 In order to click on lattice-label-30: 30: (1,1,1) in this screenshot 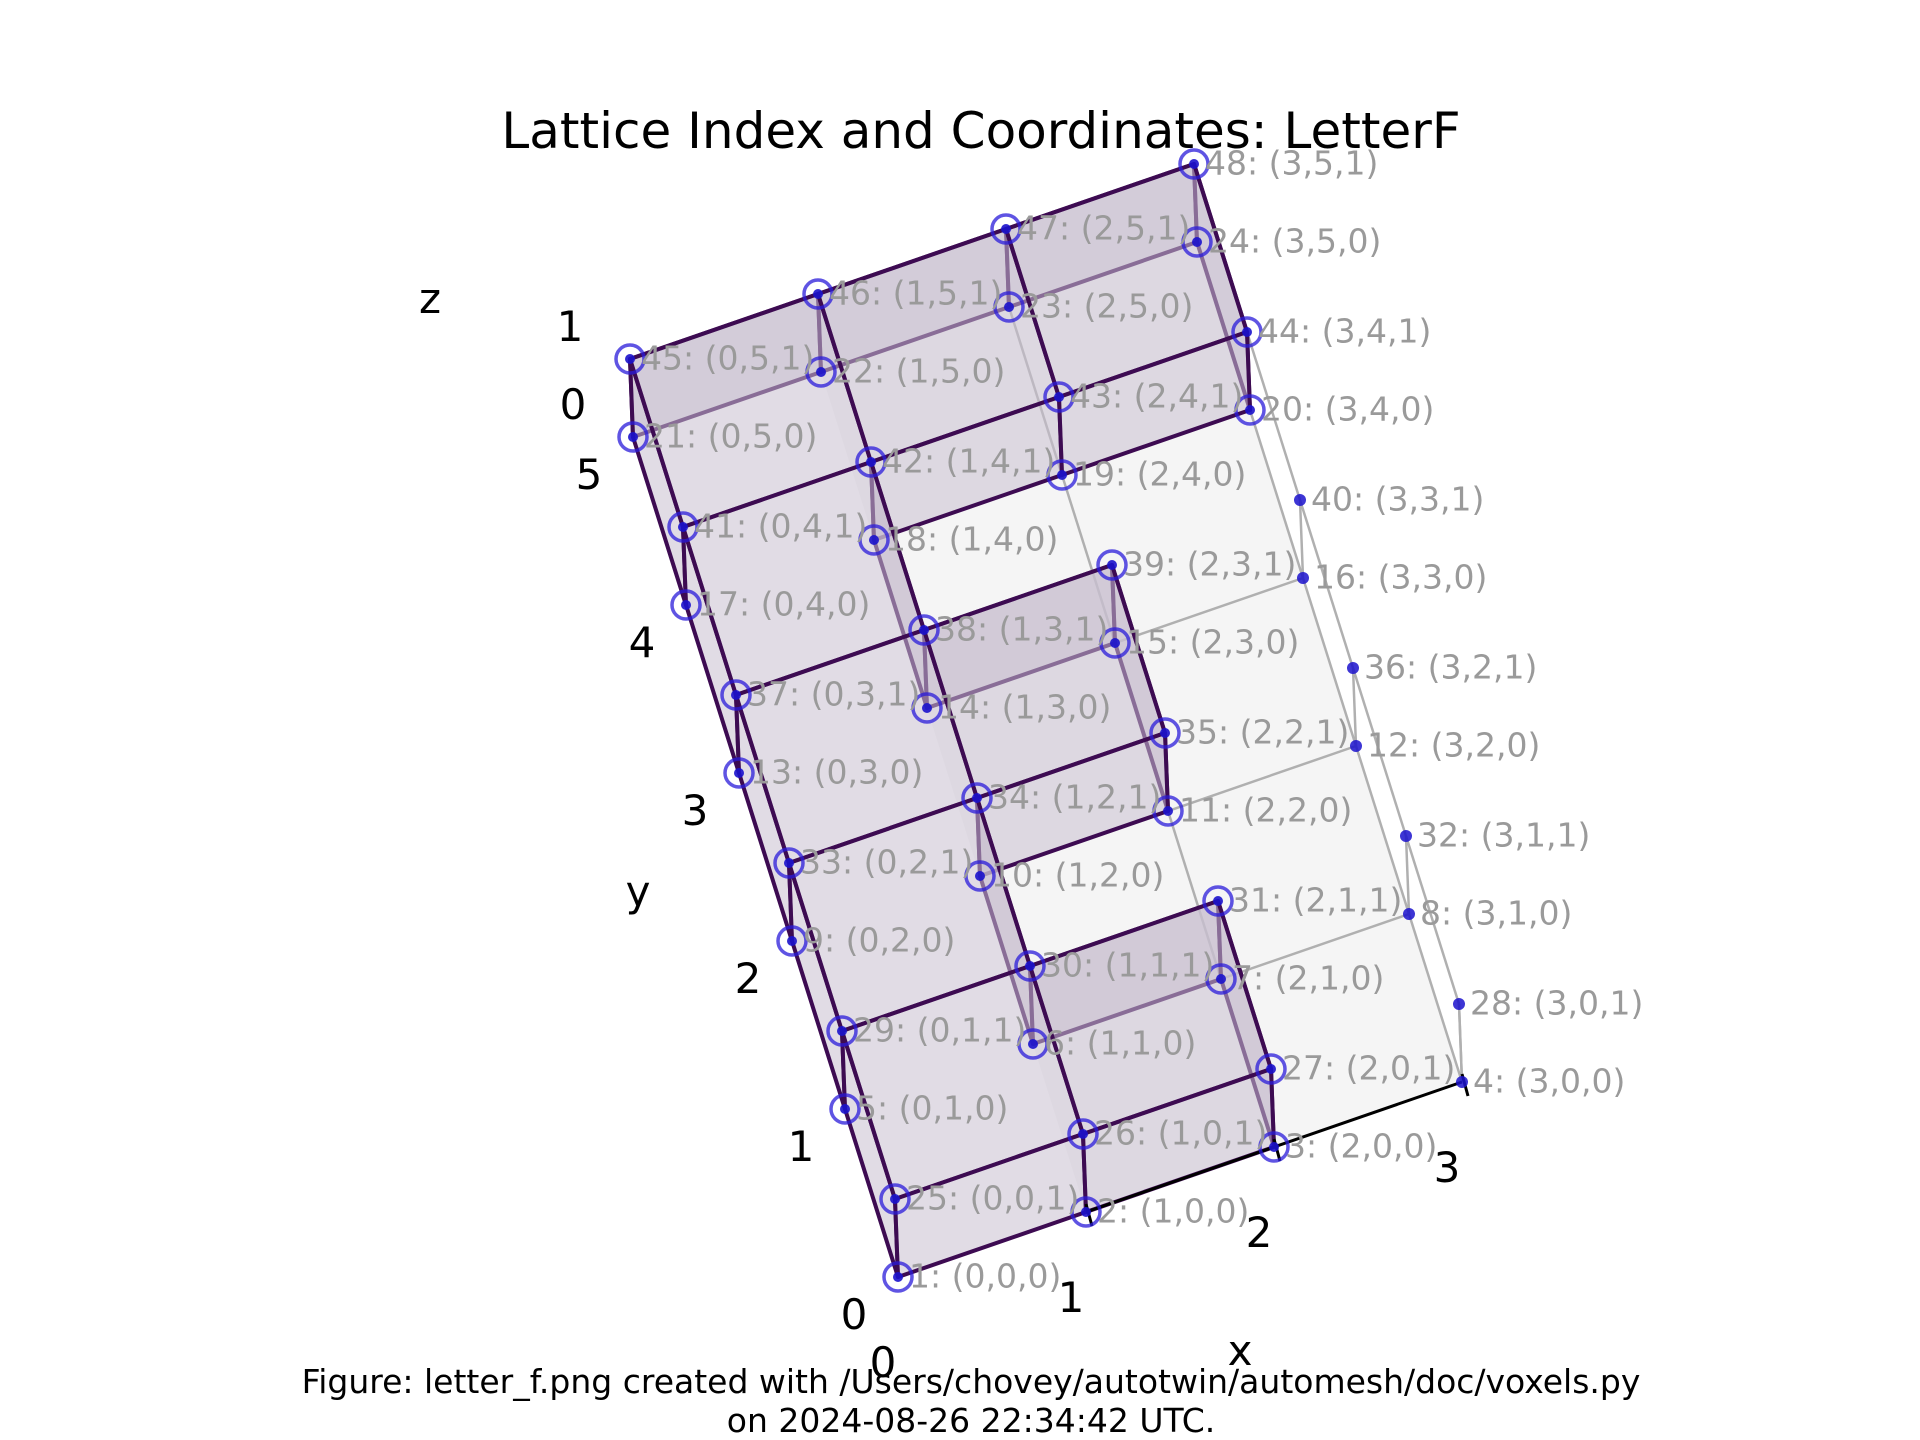, I will do `click(1127, 965)`.